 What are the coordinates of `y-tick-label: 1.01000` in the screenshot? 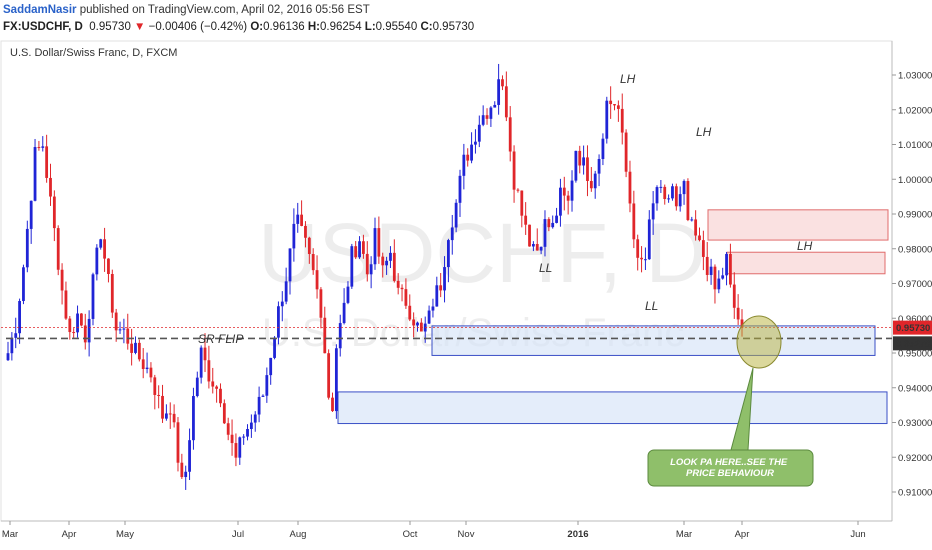 It's located at (915, 145).